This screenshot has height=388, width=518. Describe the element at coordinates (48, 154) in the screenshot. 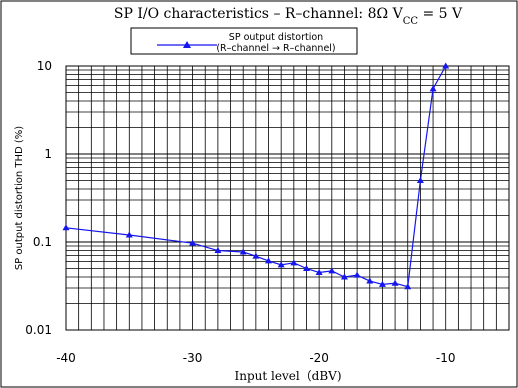

I see `y-tick-label: 1` at that location.